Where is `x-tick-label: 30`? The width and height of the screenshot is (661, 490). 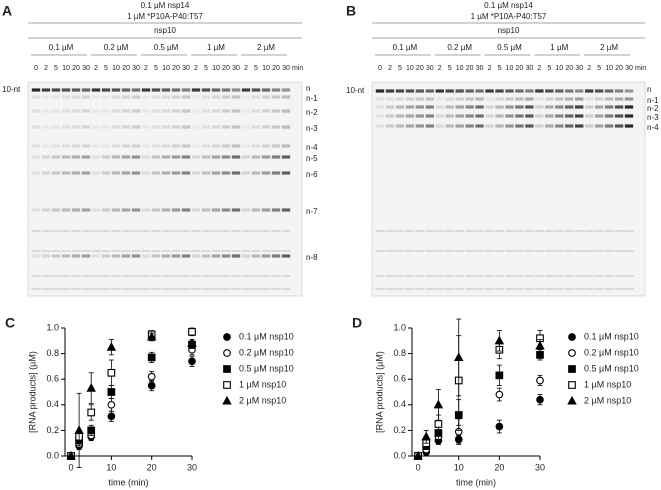
x-tick-label: 30 is located at coordinates (540, 467).